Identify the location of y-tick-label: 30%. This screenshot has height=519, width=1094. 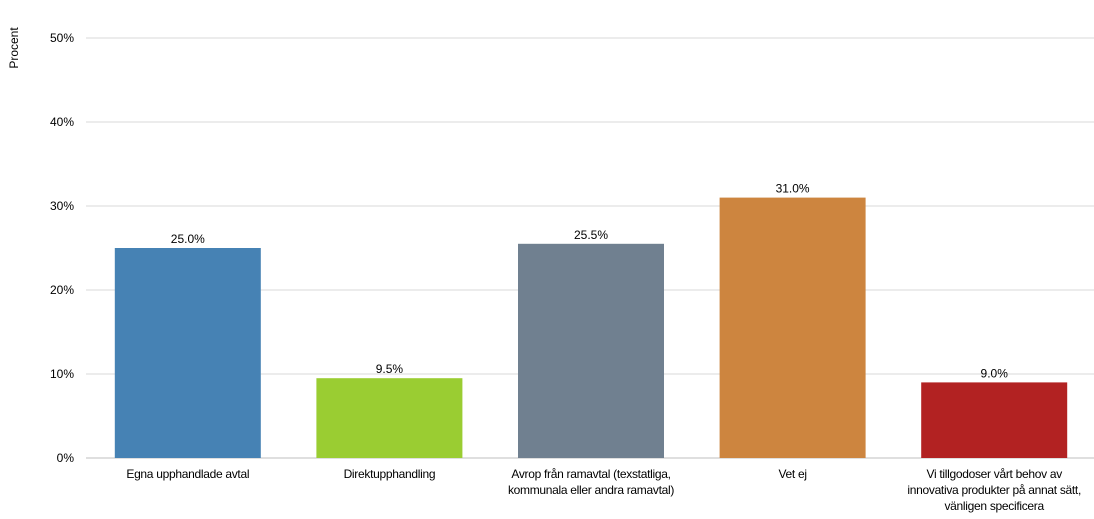
(62, 206).